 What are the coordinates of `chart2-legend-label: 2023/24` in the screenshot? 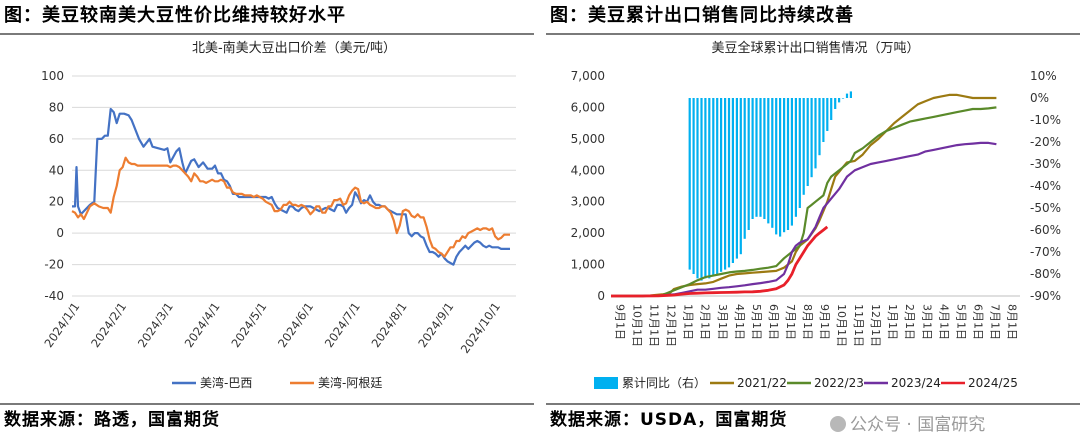 It's located at (916, 383).